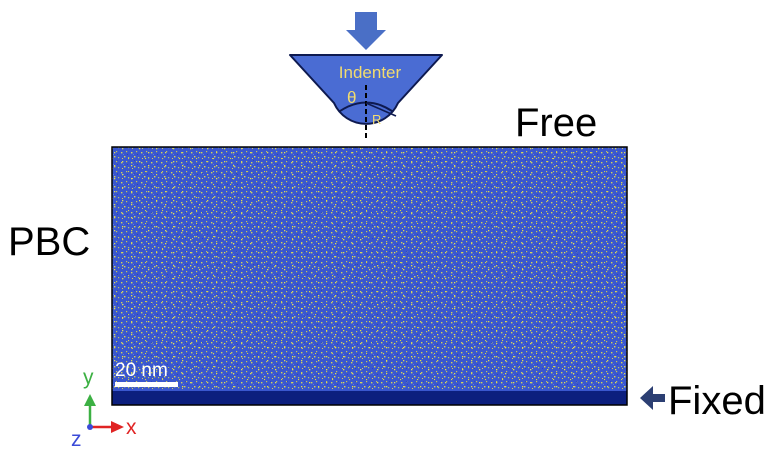  Describe the element at coordinates (652, 398) in the screenshot. I see `left-arrow-icon` at that location.